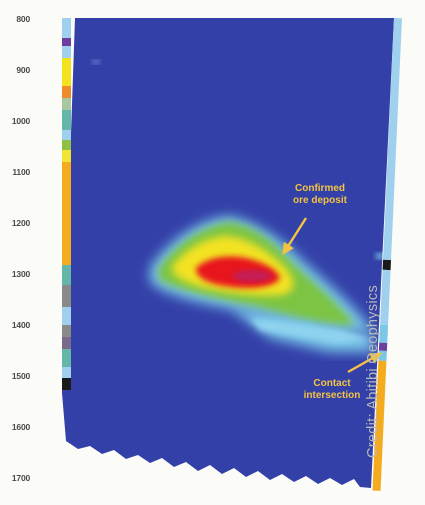 Image resolution: width=425 pixels, height=505 pixels. Describe the element at coordinates (20, 376) in the screenshot. I see `depth-tick-label: 1500` at that location.